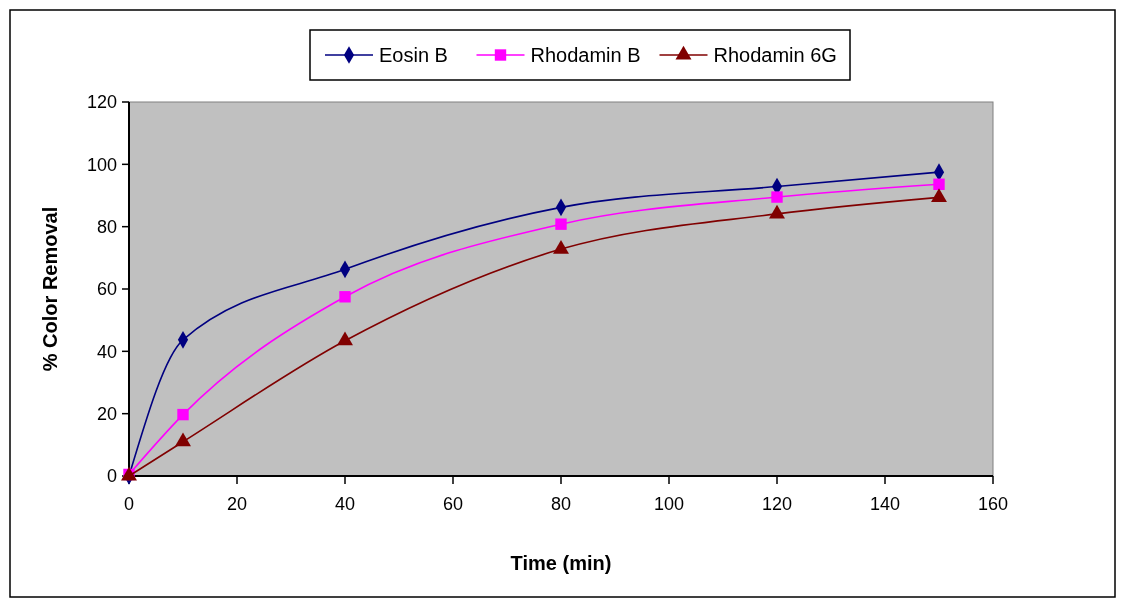 This screenshot has width=1125, height=607. What do you see at coordinates (129, 504) in the screenshot?
I see `x-tick-label: 0` at bounding box center [129, 504].